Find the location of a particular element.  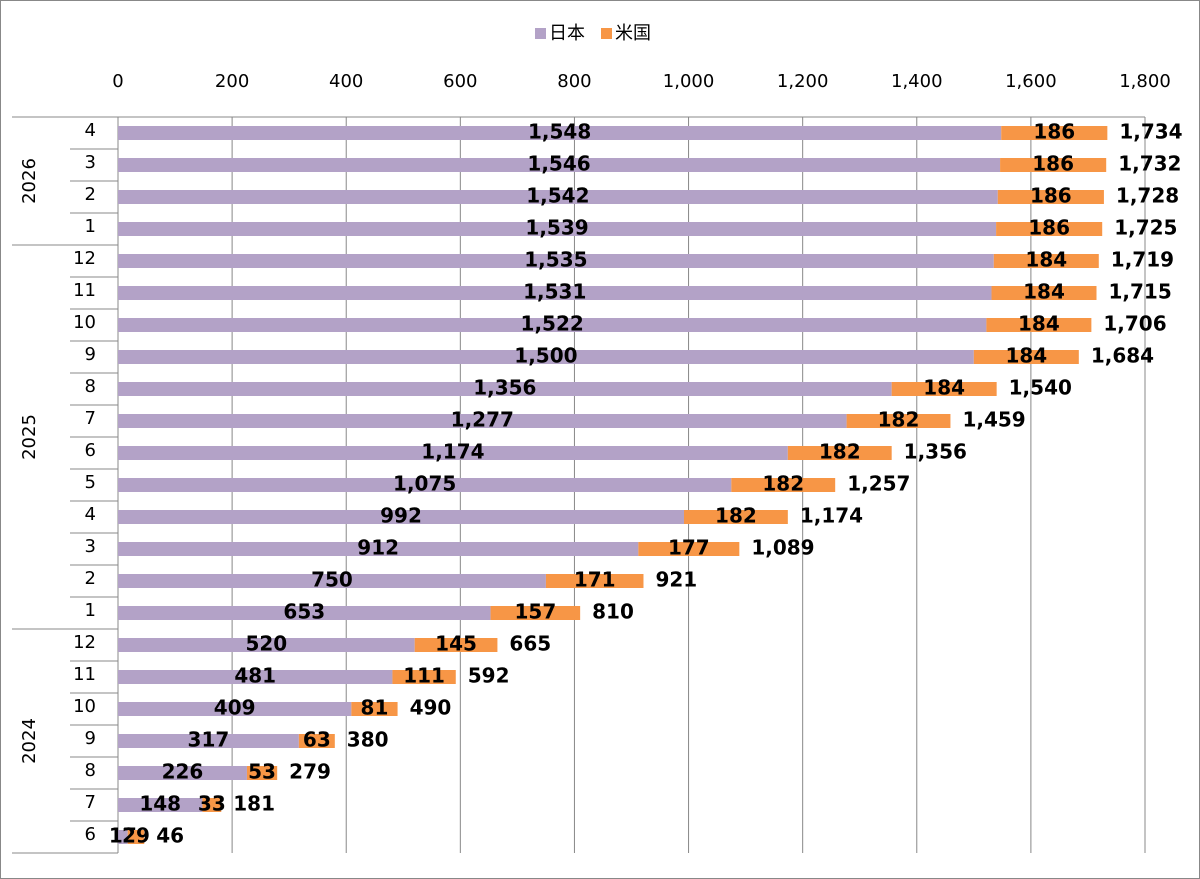

x-tick-label: 200 is located at coordinates (232, 81).